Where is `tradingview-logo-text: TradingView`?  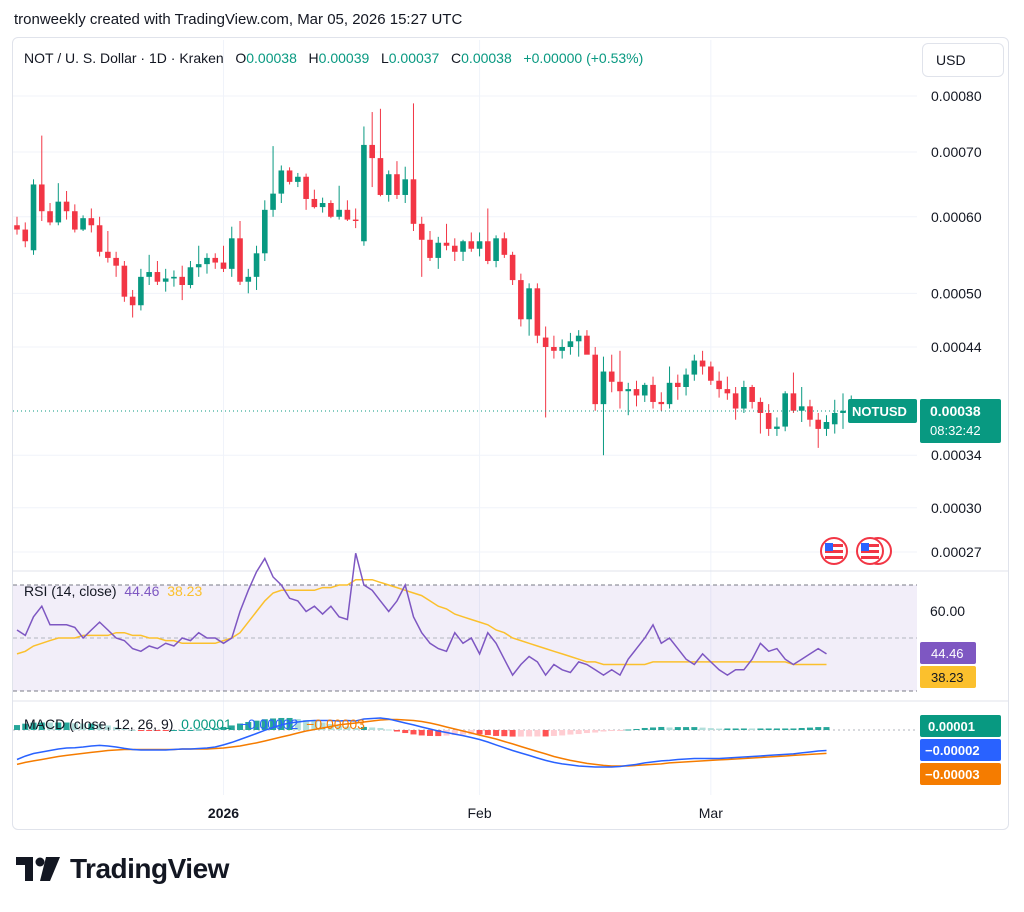
tradingview-logo-text: TradingView is located at coordinates (149, 868).